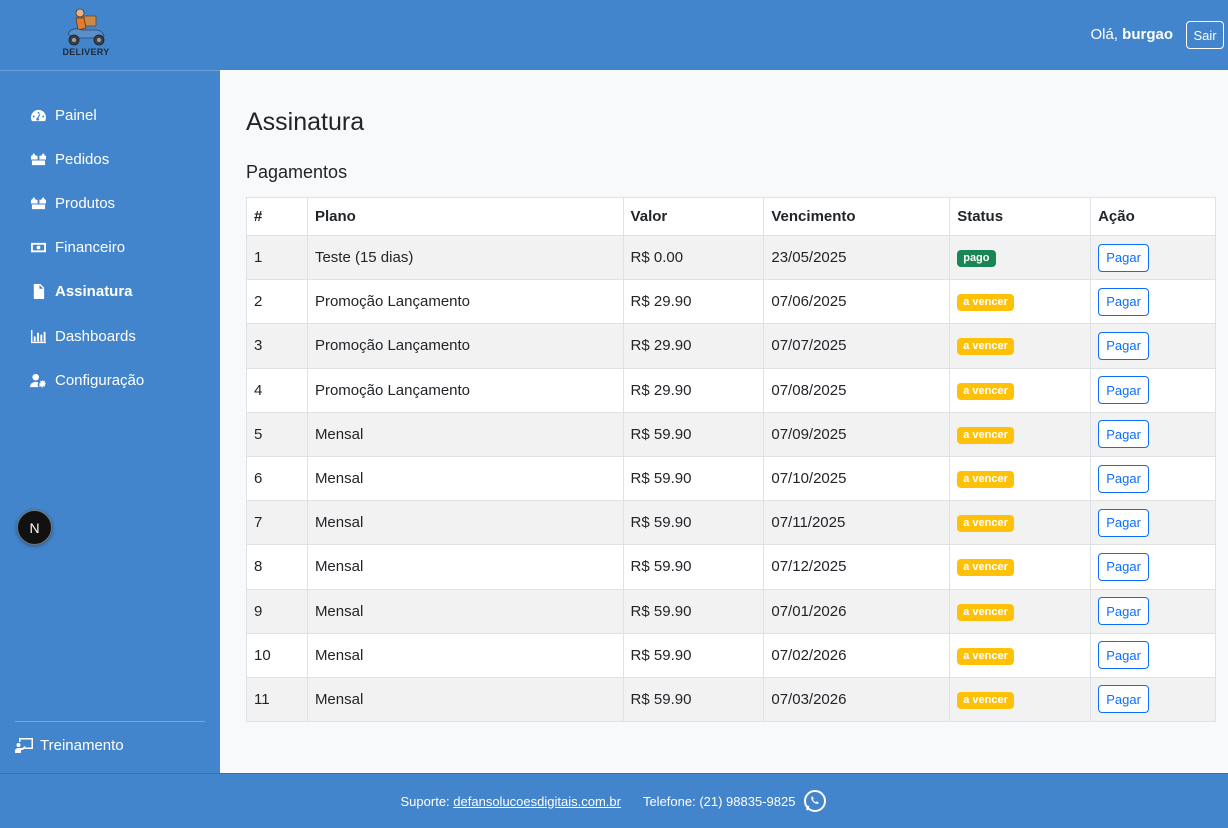  Describe the element at coordinates (110, 721) in the screenshot. I see `sidebar-divider` at that location.